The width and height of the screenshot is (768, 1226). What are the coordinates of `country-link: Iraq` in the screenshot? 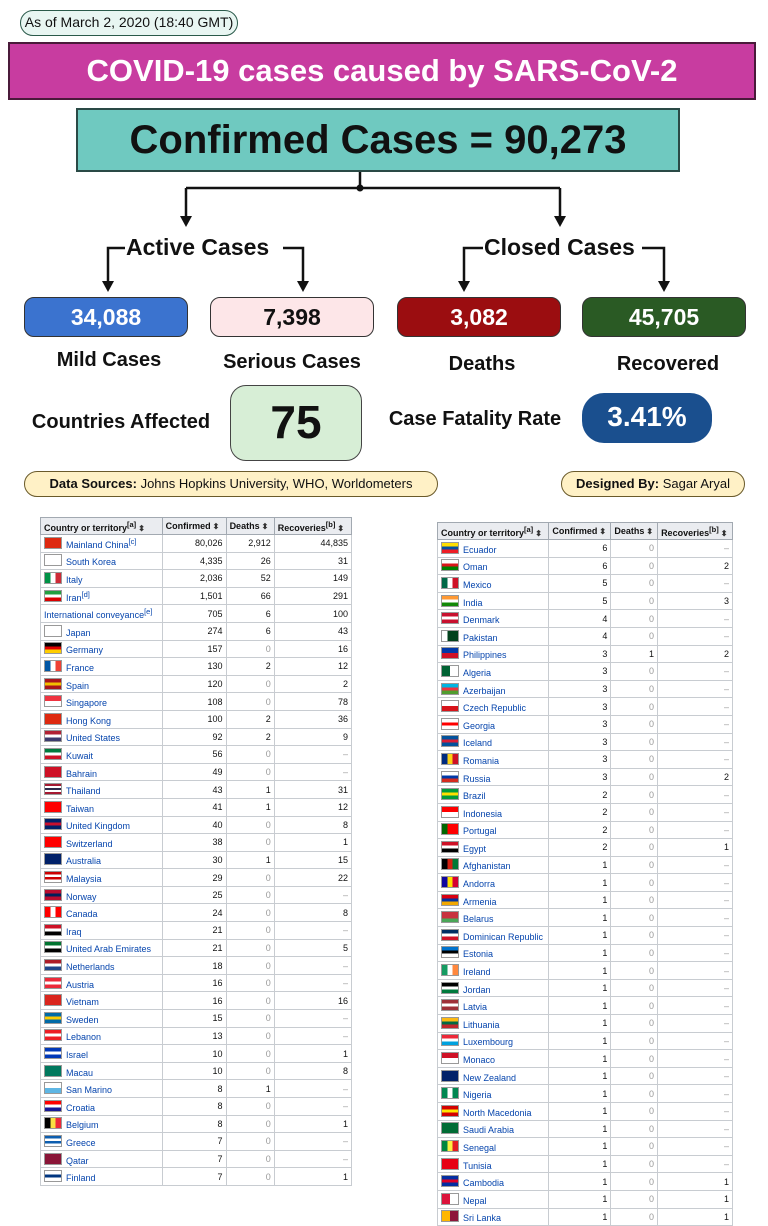 It's located at (74, 931).